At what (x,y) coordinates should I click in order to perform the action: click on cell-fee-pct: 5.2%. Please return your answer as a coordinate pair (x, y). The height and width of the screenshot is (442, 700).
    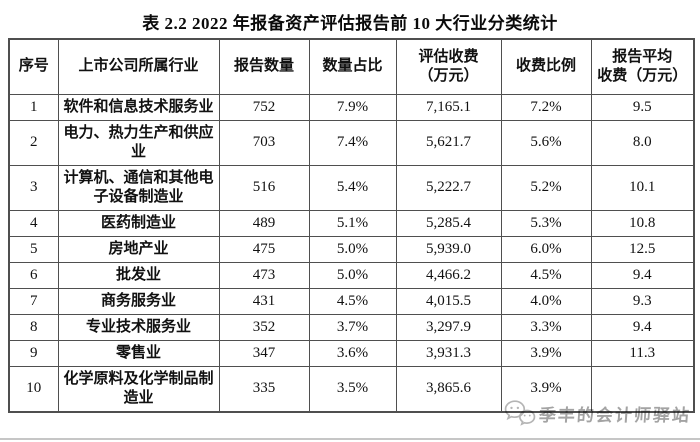
    Looking at the image, I should click on (546, 187).